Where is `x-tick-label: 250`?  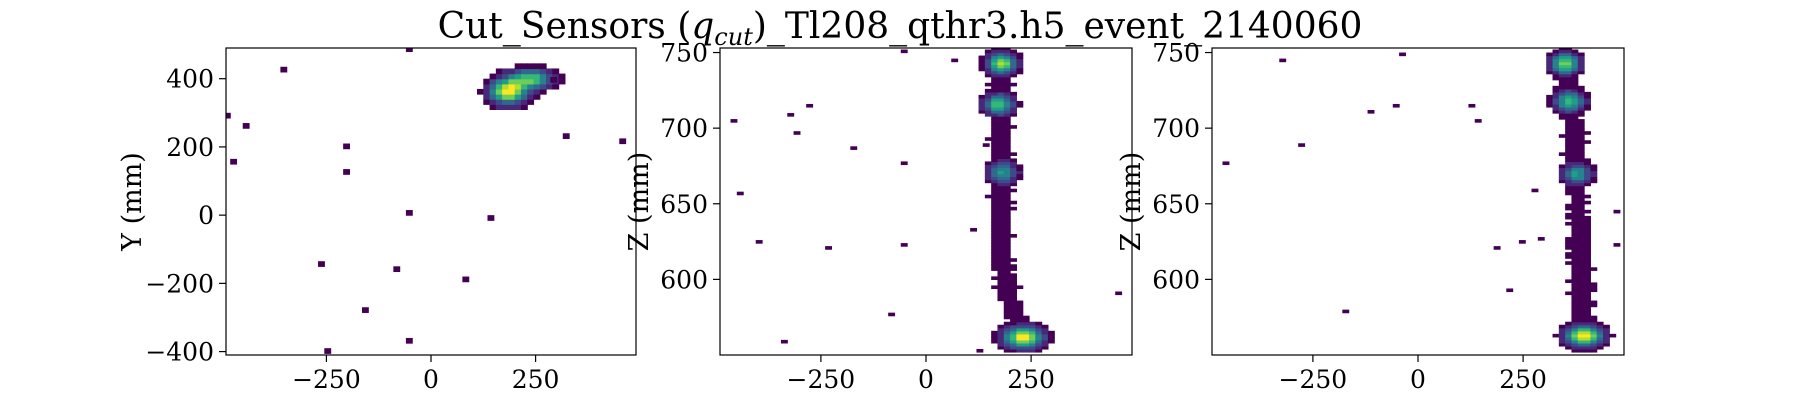
x-tick-label: 250 is located at coordinates (1031, 379).